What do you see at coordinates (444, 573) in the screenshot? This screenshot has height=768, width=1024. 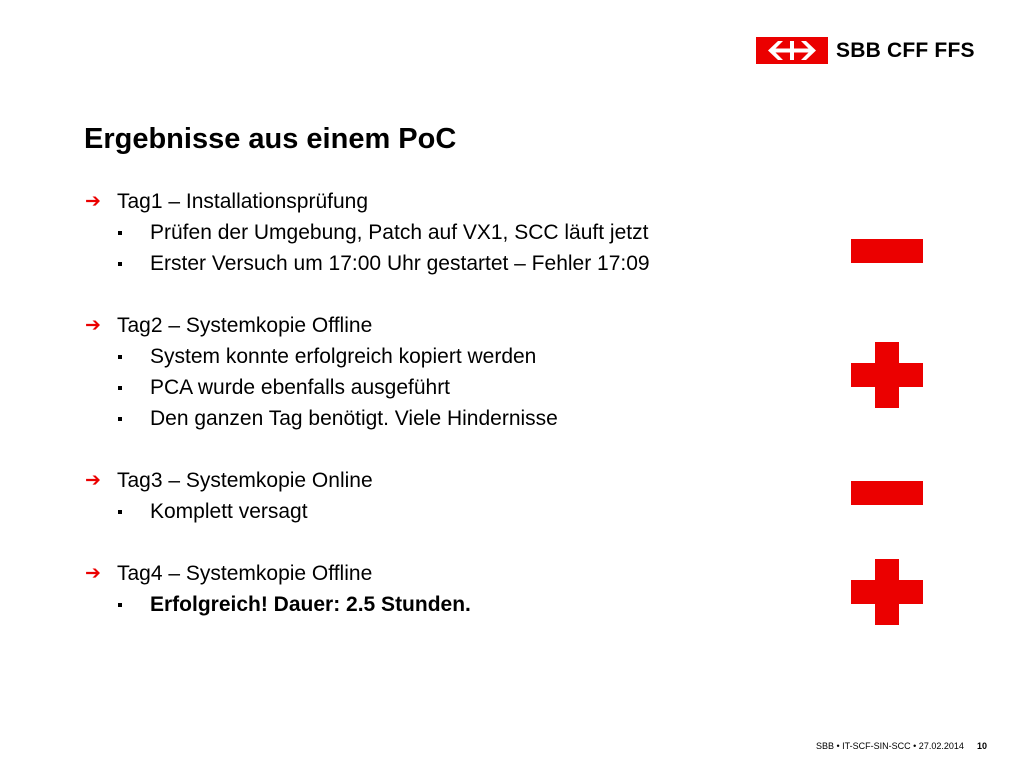 I see `day-heading: ➔ Tag4 – Systemkopie Offline` at bounding box center [444, 573].